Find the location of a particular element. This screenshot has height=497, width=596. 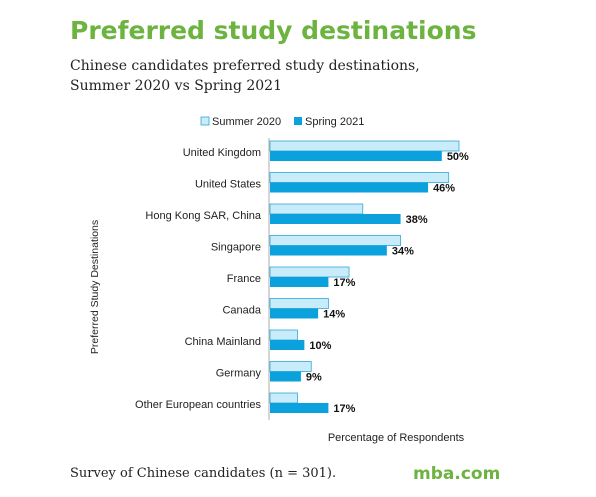

bar-spring-2021-hong-kong-sar-china is located at coordinates (335, 219).